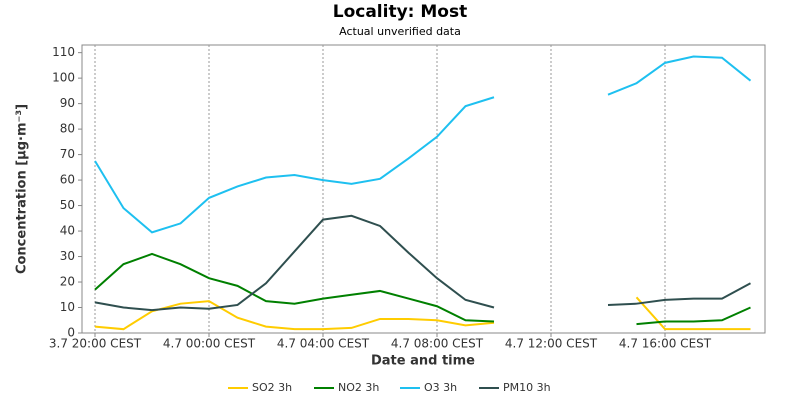 The width and height of the screenshot is (800, 400). I want to click on legend-label: NO2 3h, so click(358, 387).